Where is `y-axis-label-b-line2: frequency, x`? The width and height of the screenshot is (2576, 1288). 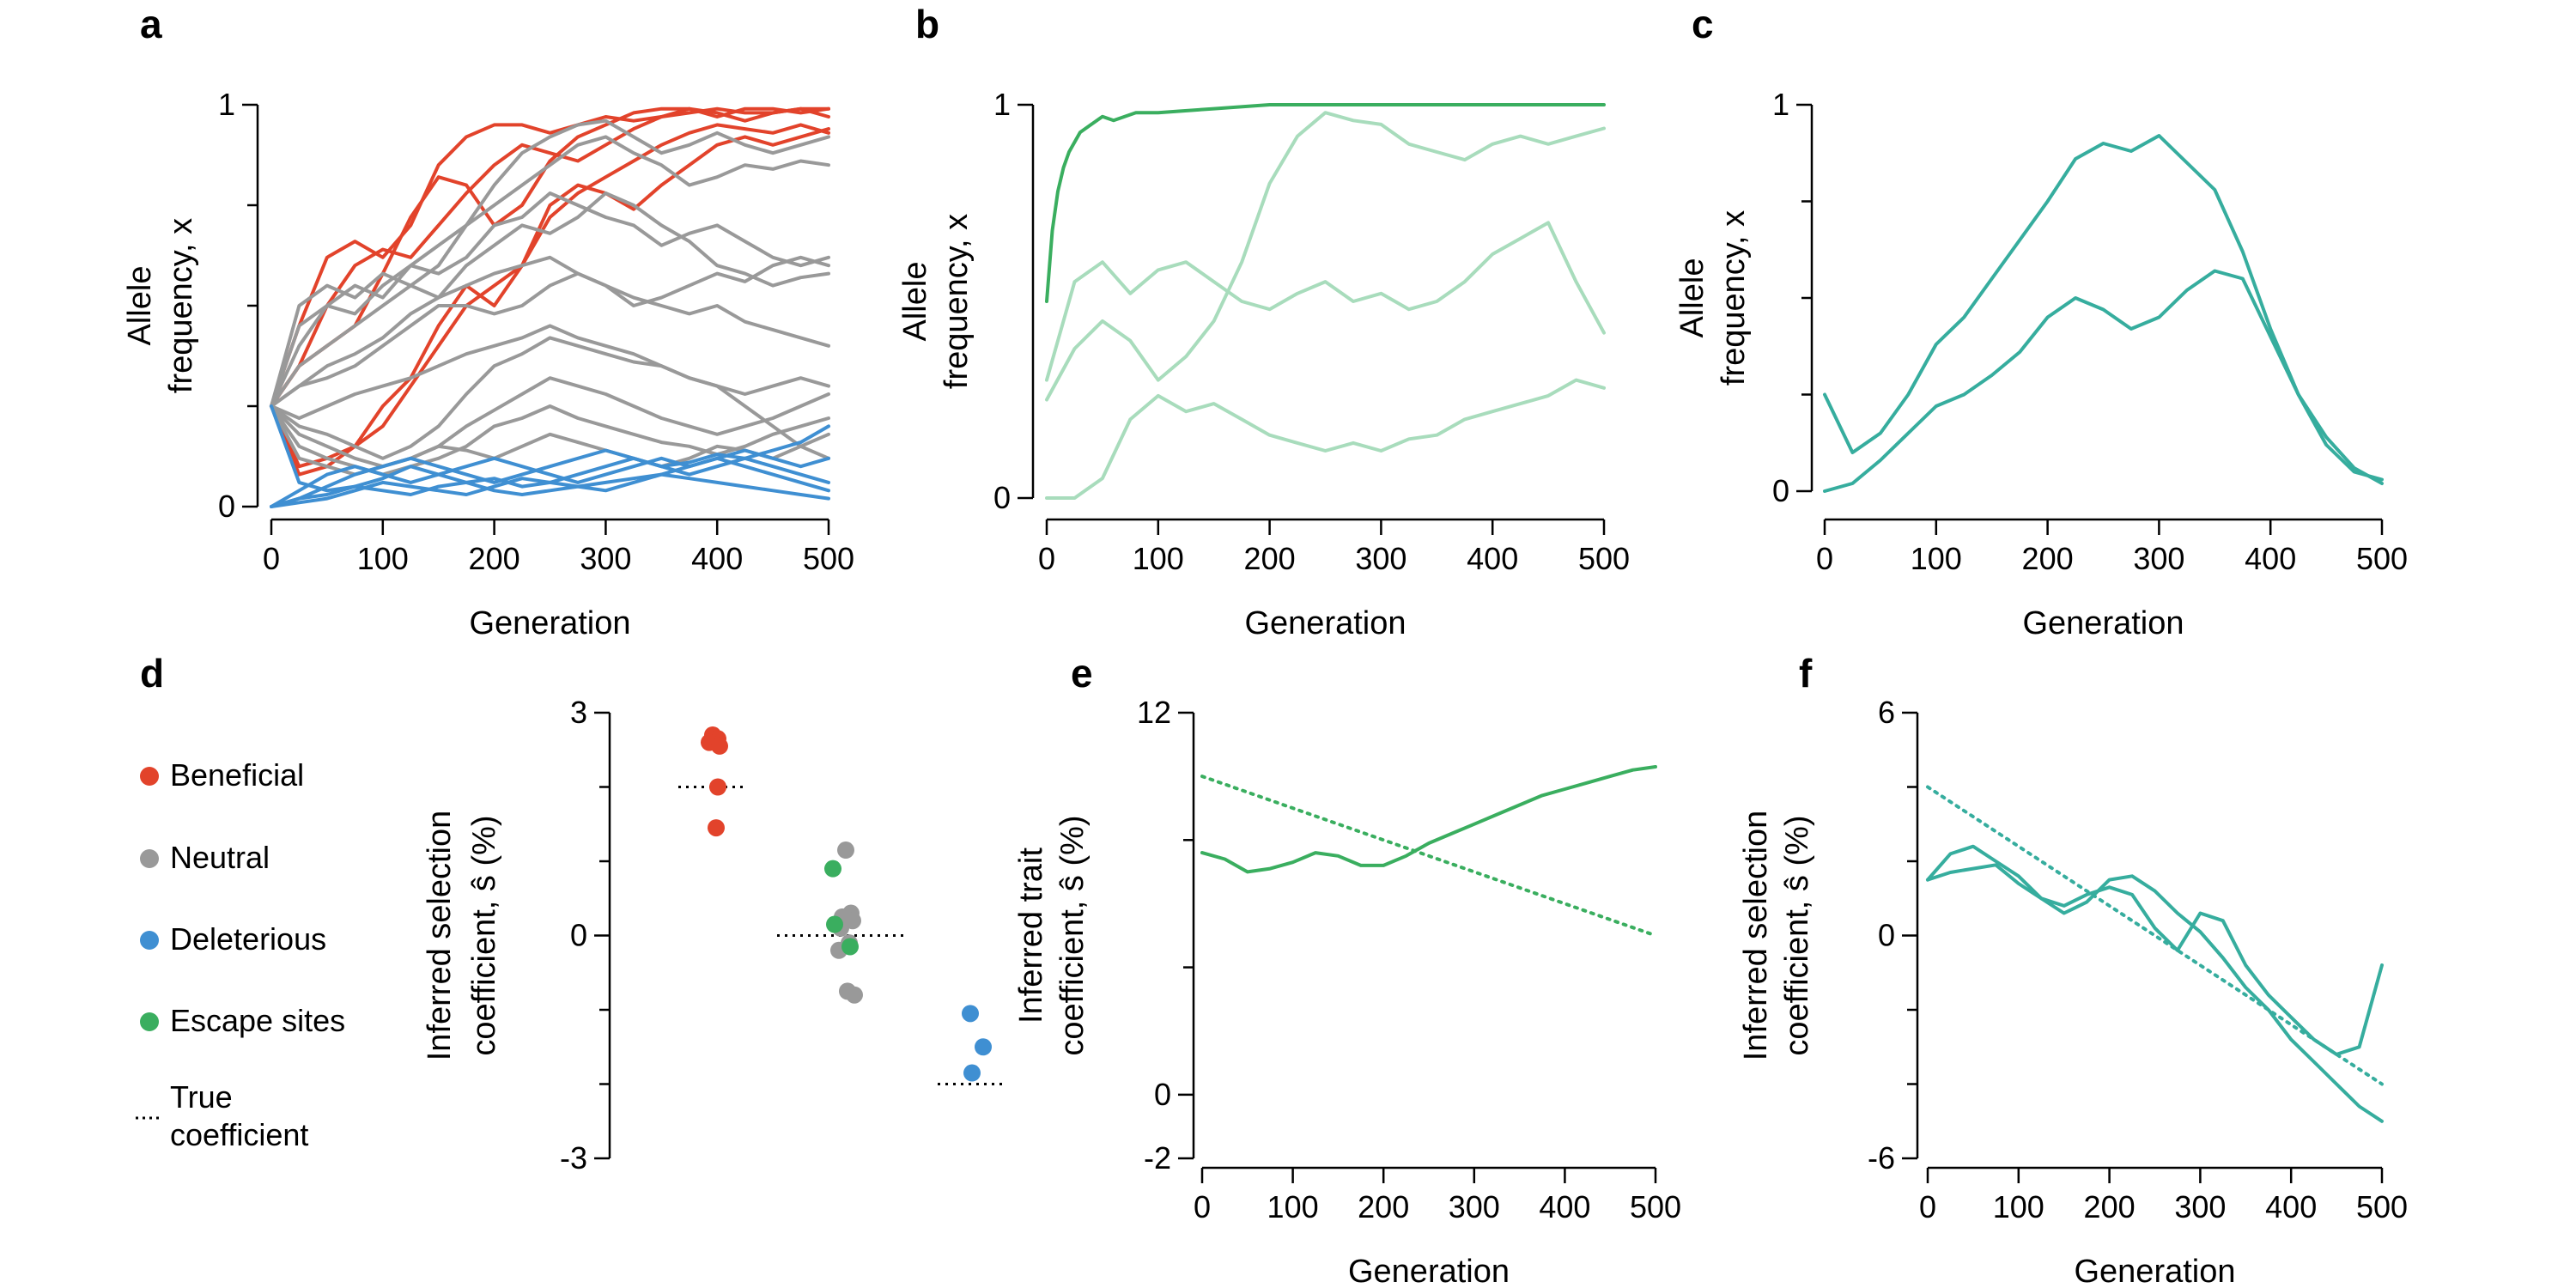 y-axis-label-b-line2: frequency, x is located at coordinates (957, 301).